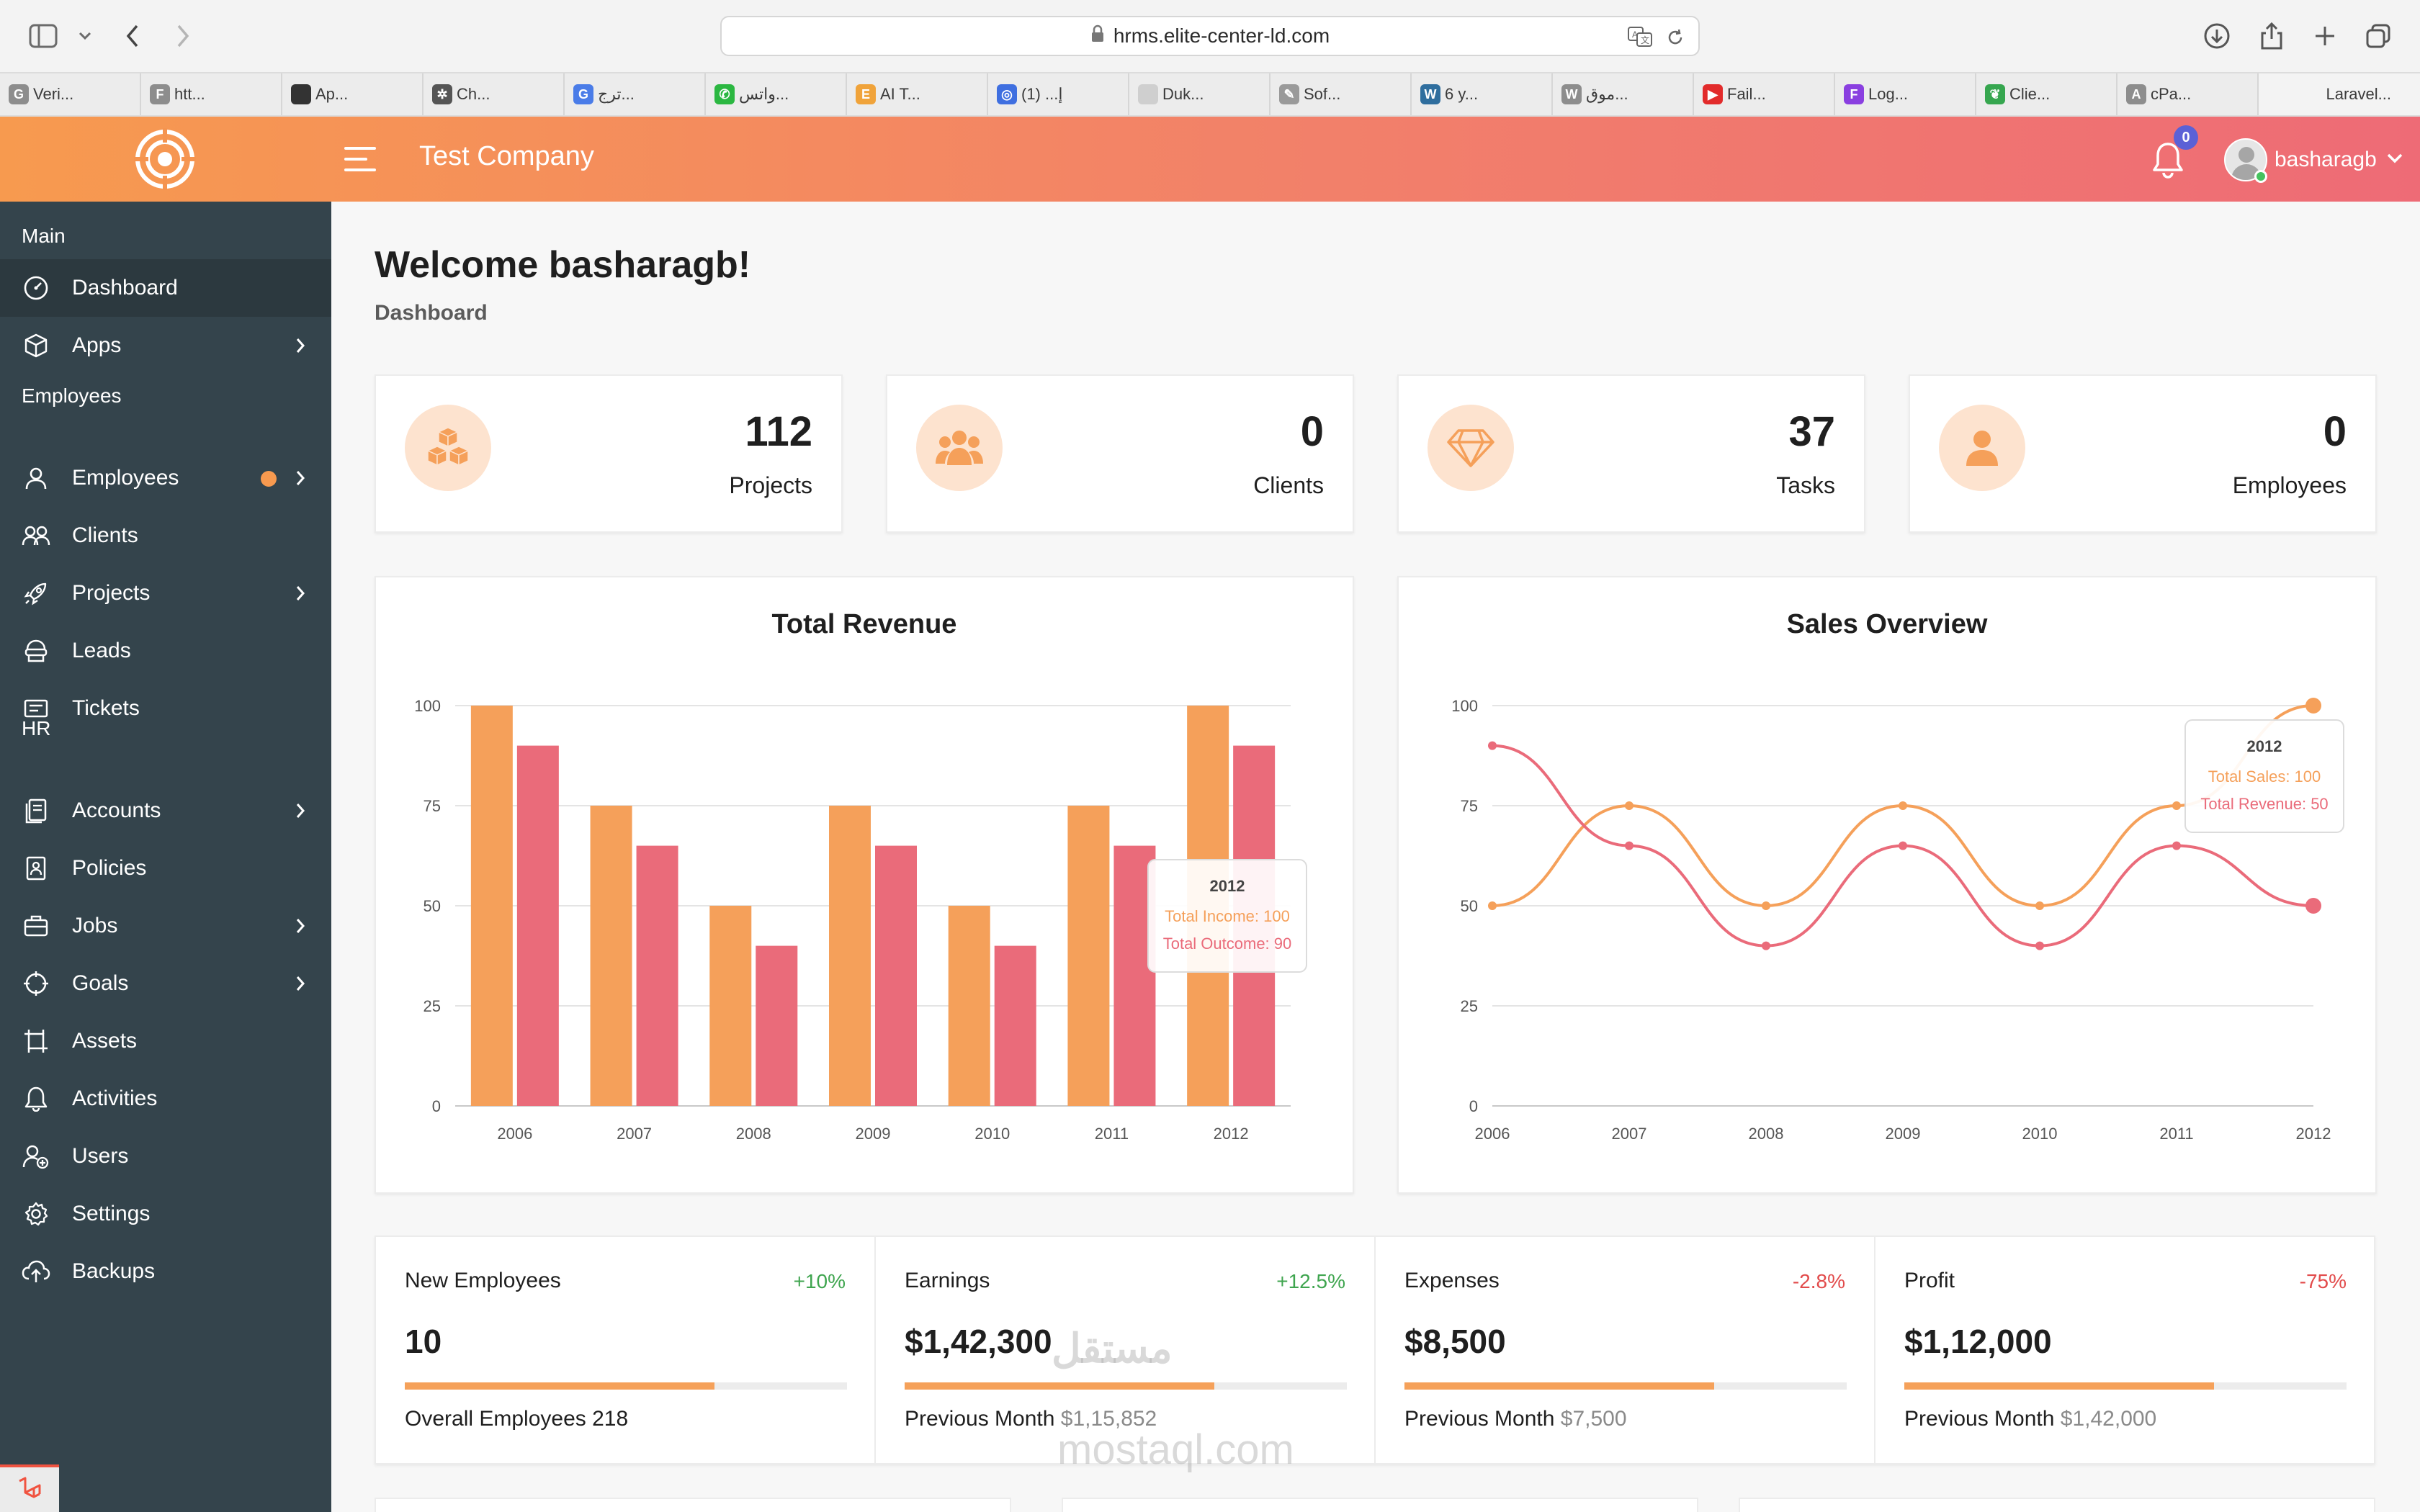 The image size is (2420, 1512). Describe the element at coordinates (2143, 453) in the screenshot. I see `stat-card-employees: 0 Employees` at that location.